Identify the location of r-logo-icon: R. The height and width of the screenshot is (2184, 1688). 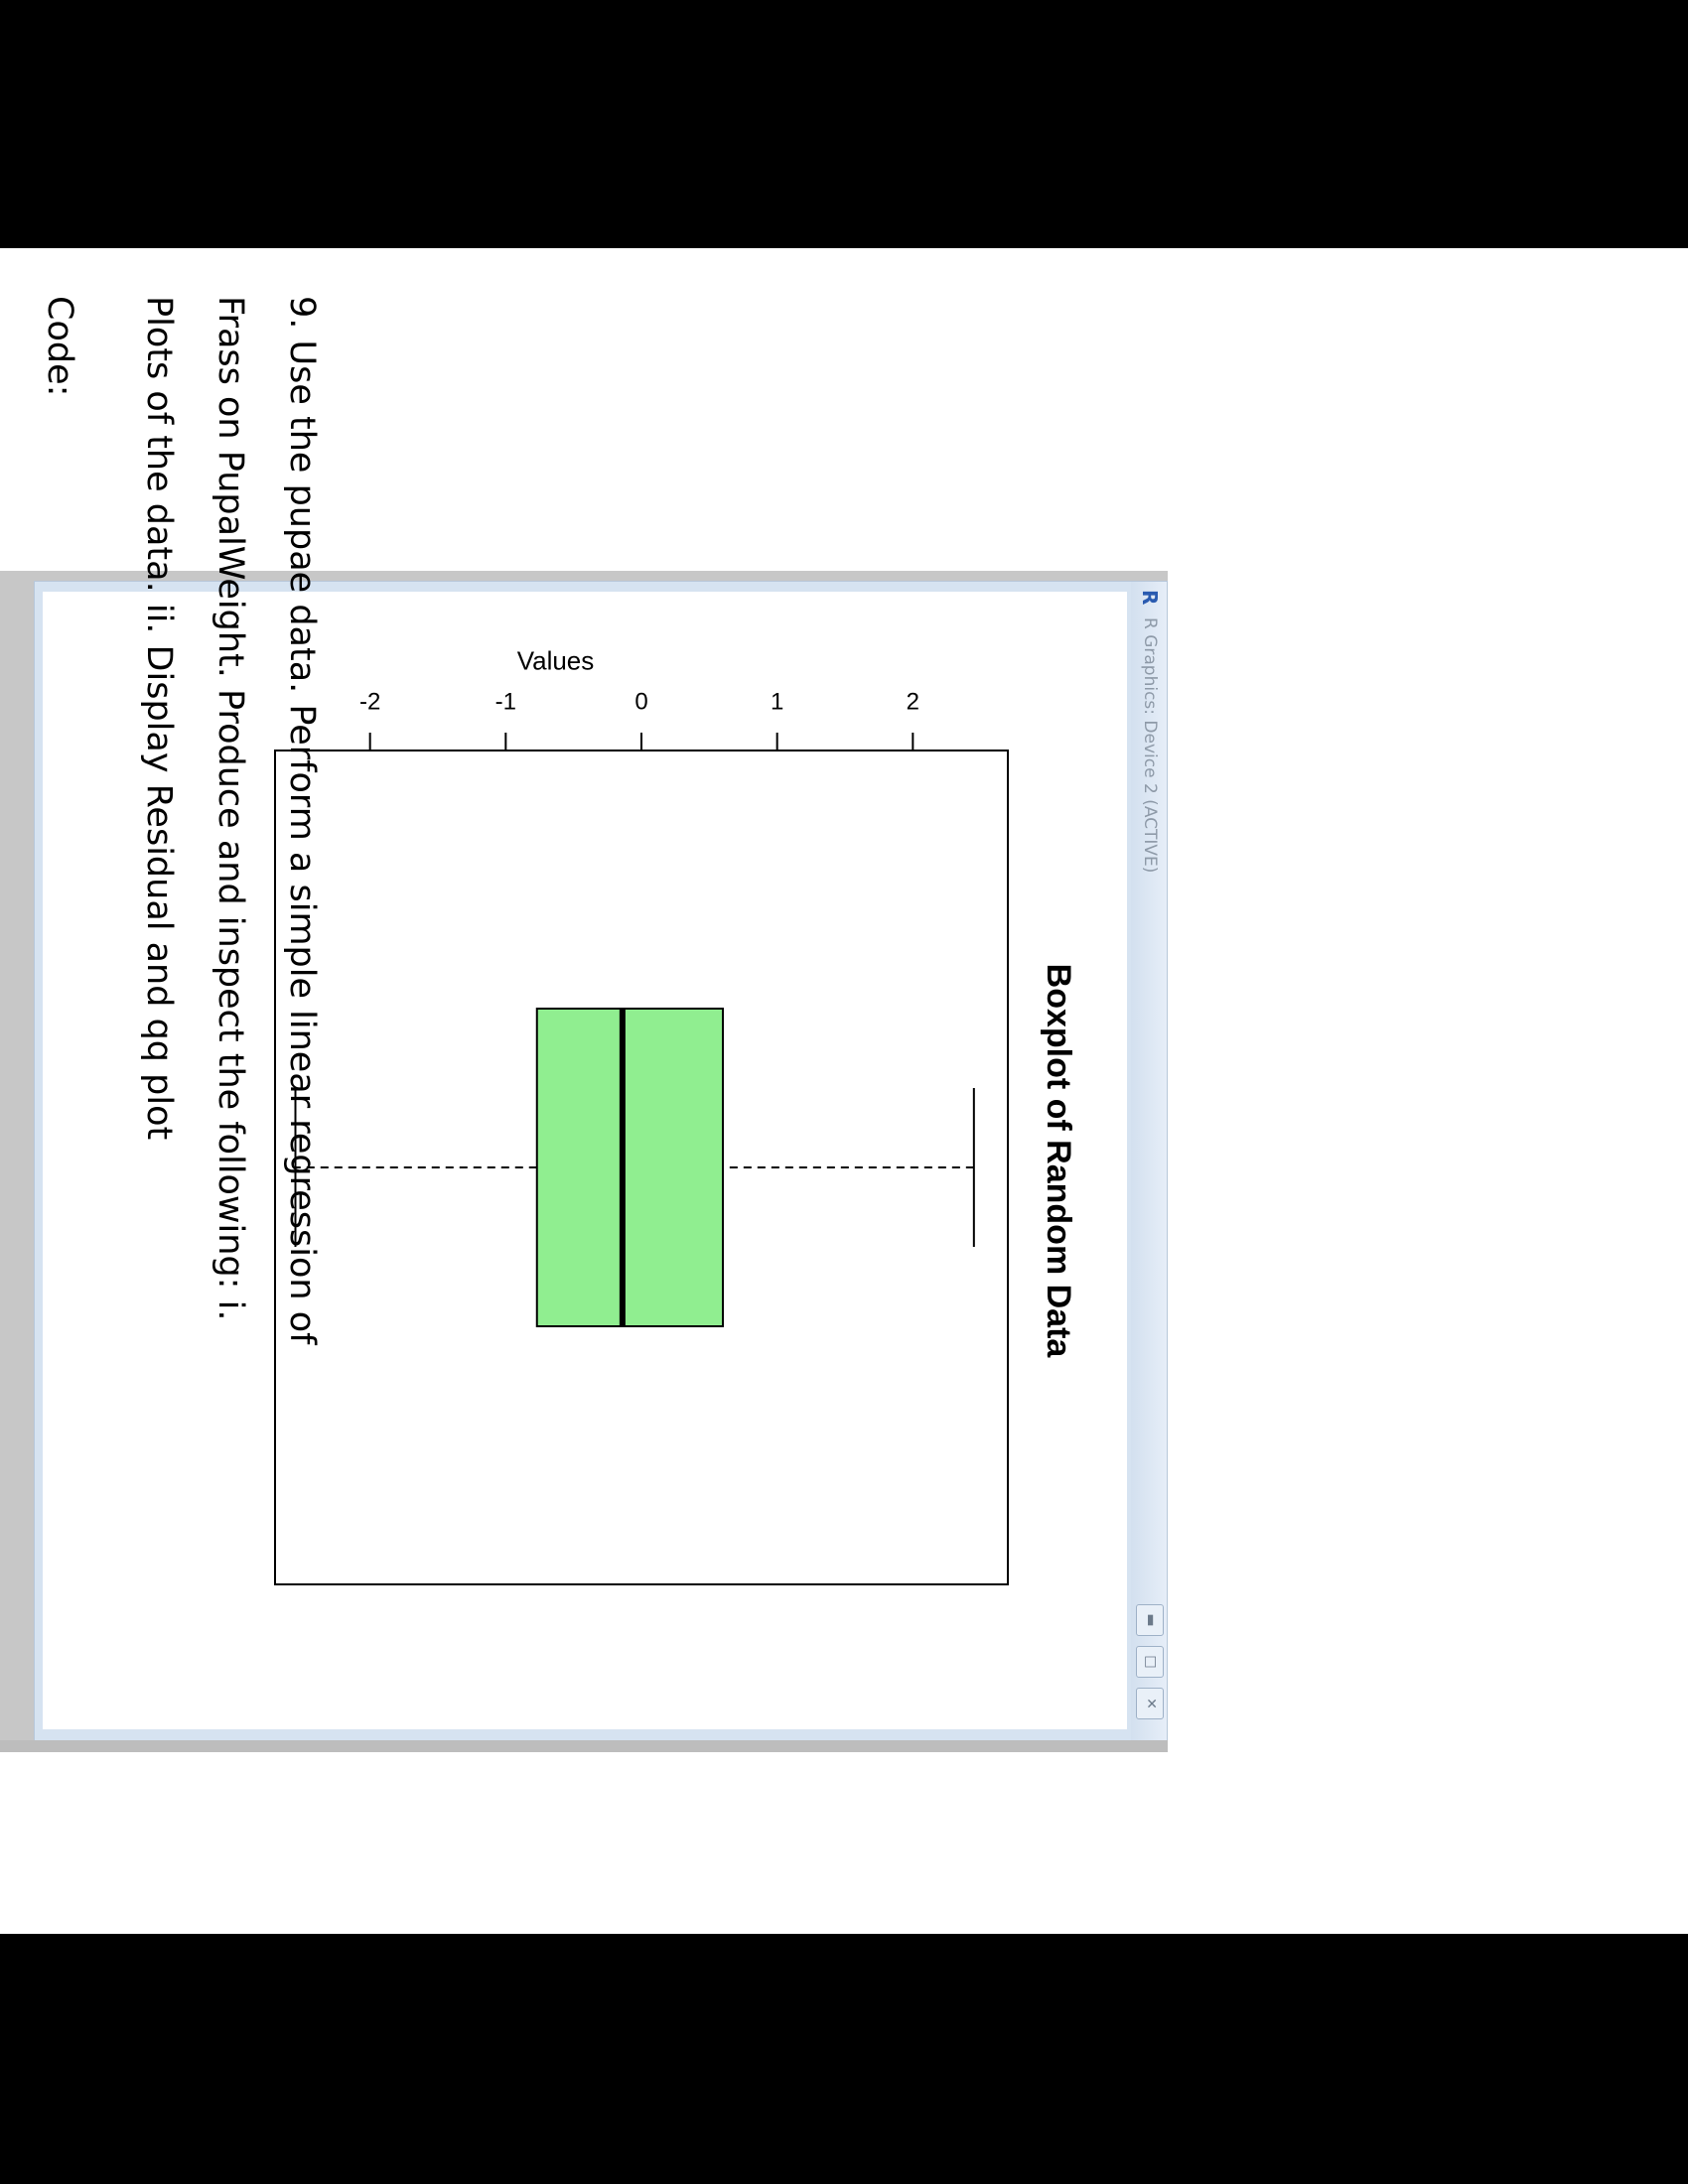
(1150, 598).